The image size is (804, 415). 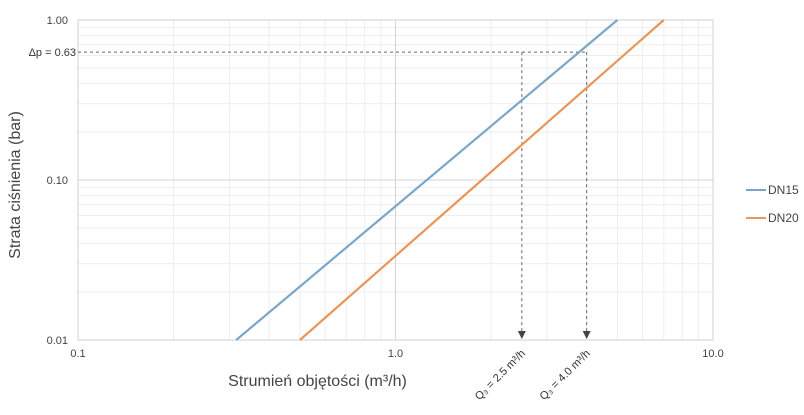 I want to click on y-tick-label: 0.10, so click(x=57, y=181).